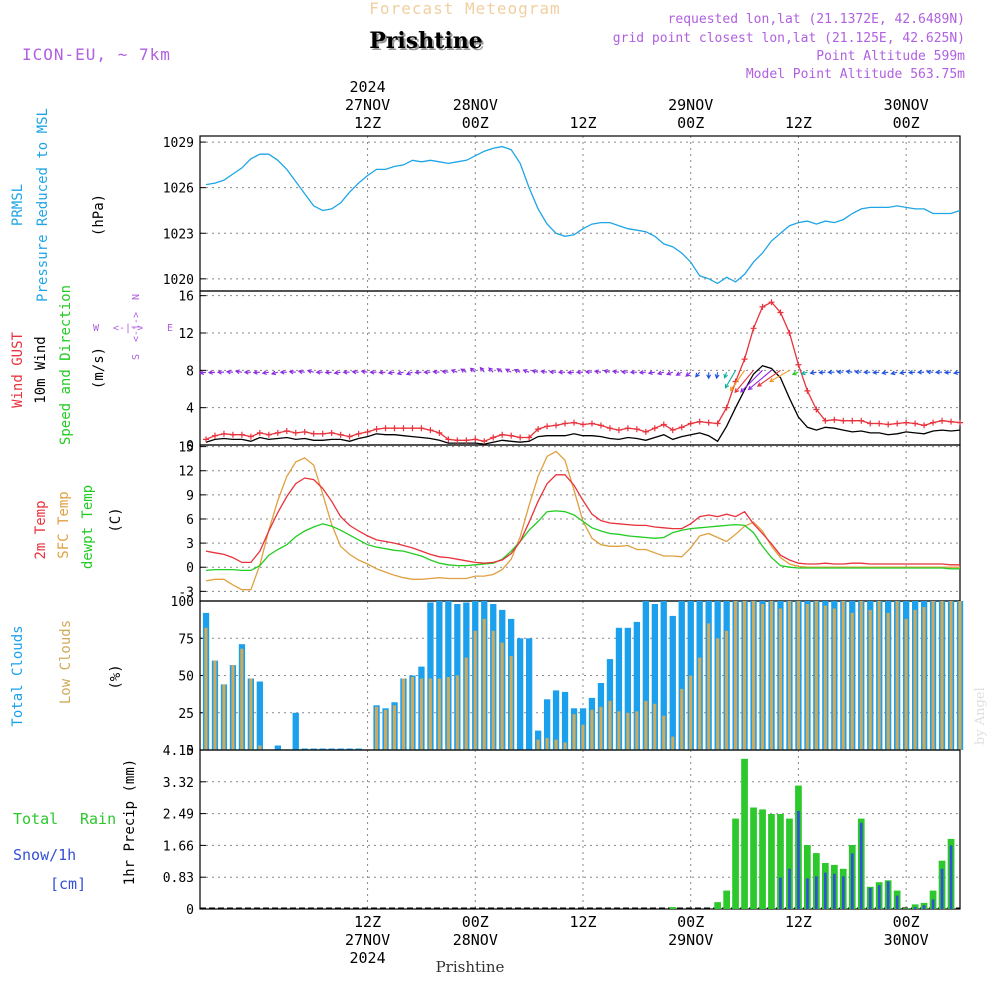 This screenshot has height=1000, width=1000. Describe the element at coordinates (78, 527) in the screenshot. I see `temp-labels: 2m Temp SFC Temp dewpt Temp (C)` at that location.